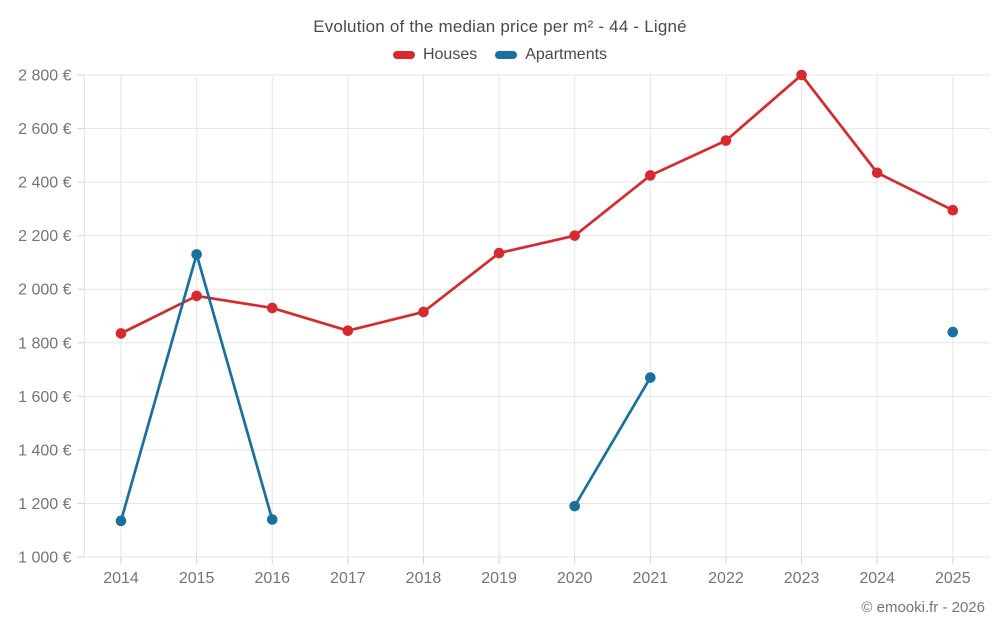  Describe the element at coordinates (953, 332) in the screenshot. I see `apartments-point-2025` at that location.